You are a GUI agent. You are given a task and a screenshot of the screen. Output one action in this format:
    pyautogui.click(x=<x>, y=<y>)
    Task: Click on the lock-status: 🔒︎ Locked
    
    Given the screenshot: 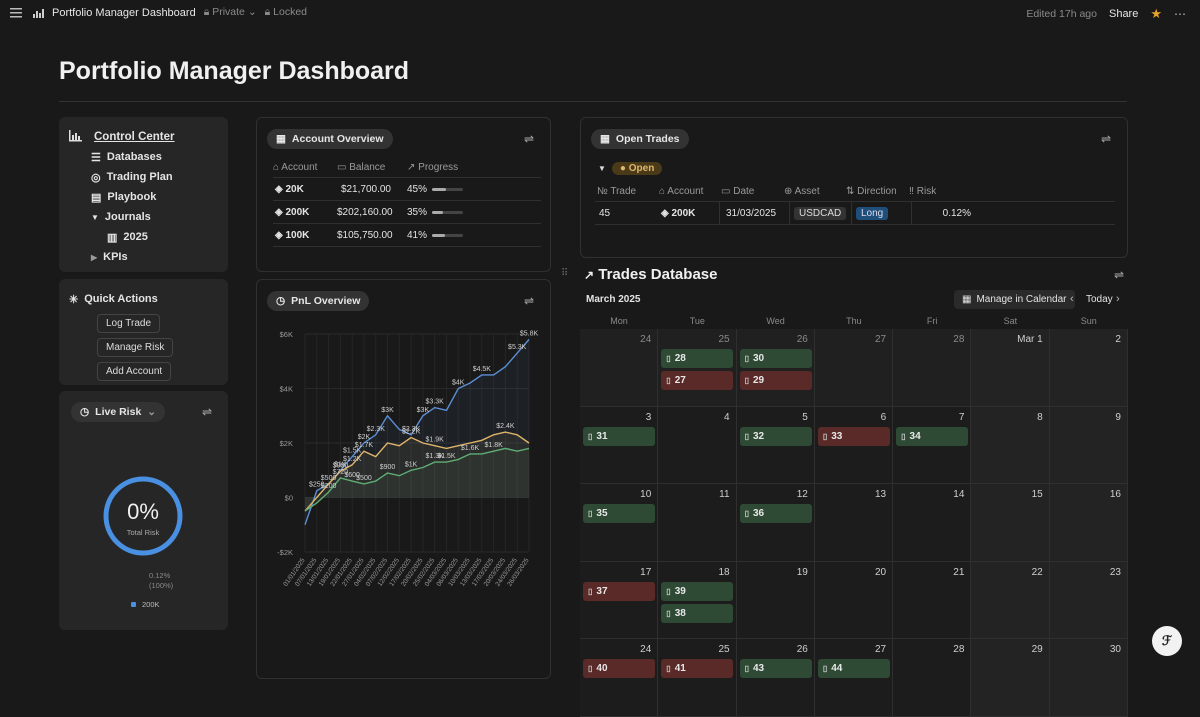 What is the action you would take?
    pyautogui.click(x=285, y=12)
    